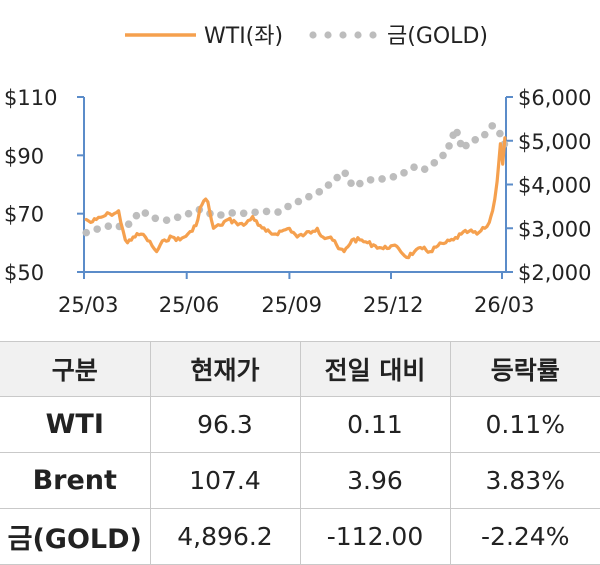  Describe the element at coordinates (88, 305) in the screenshot. I see `x-tick-label: 25/03` at that location.